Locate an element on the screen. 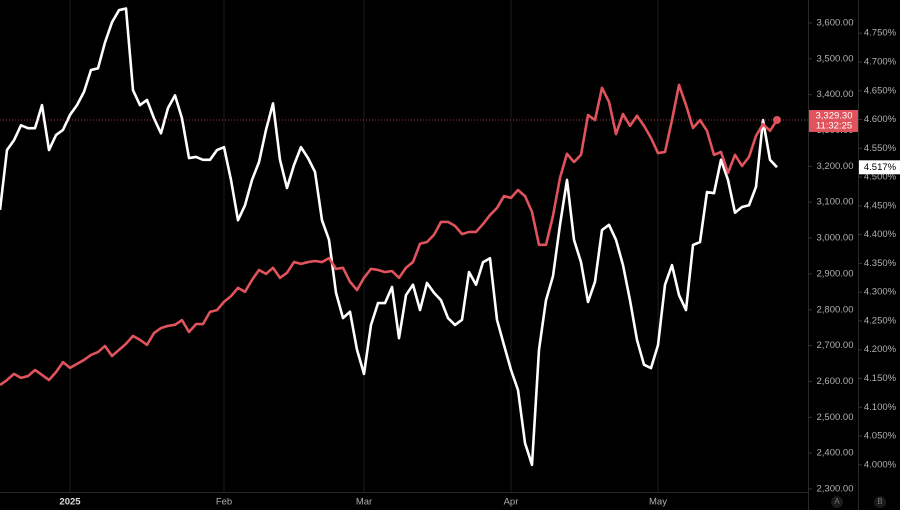 This screenshot has height=510, width=900. y2-tick-label: 4.000% is located at coordinates (880, 464).